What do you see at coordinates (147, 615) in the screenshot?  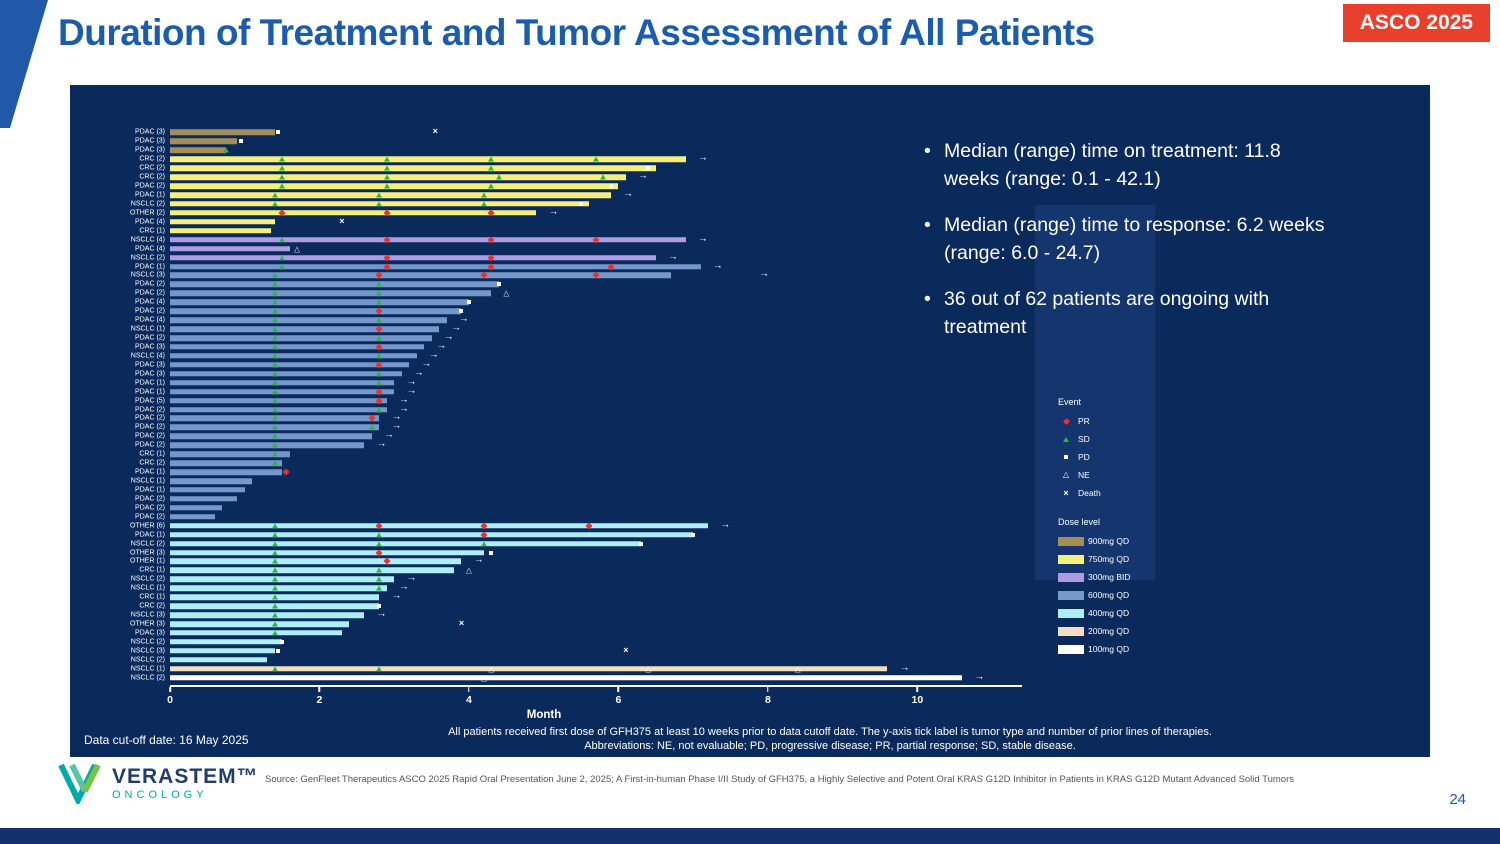 I see `row-label: NSCLC (3)` at bounding box center [147, 615].